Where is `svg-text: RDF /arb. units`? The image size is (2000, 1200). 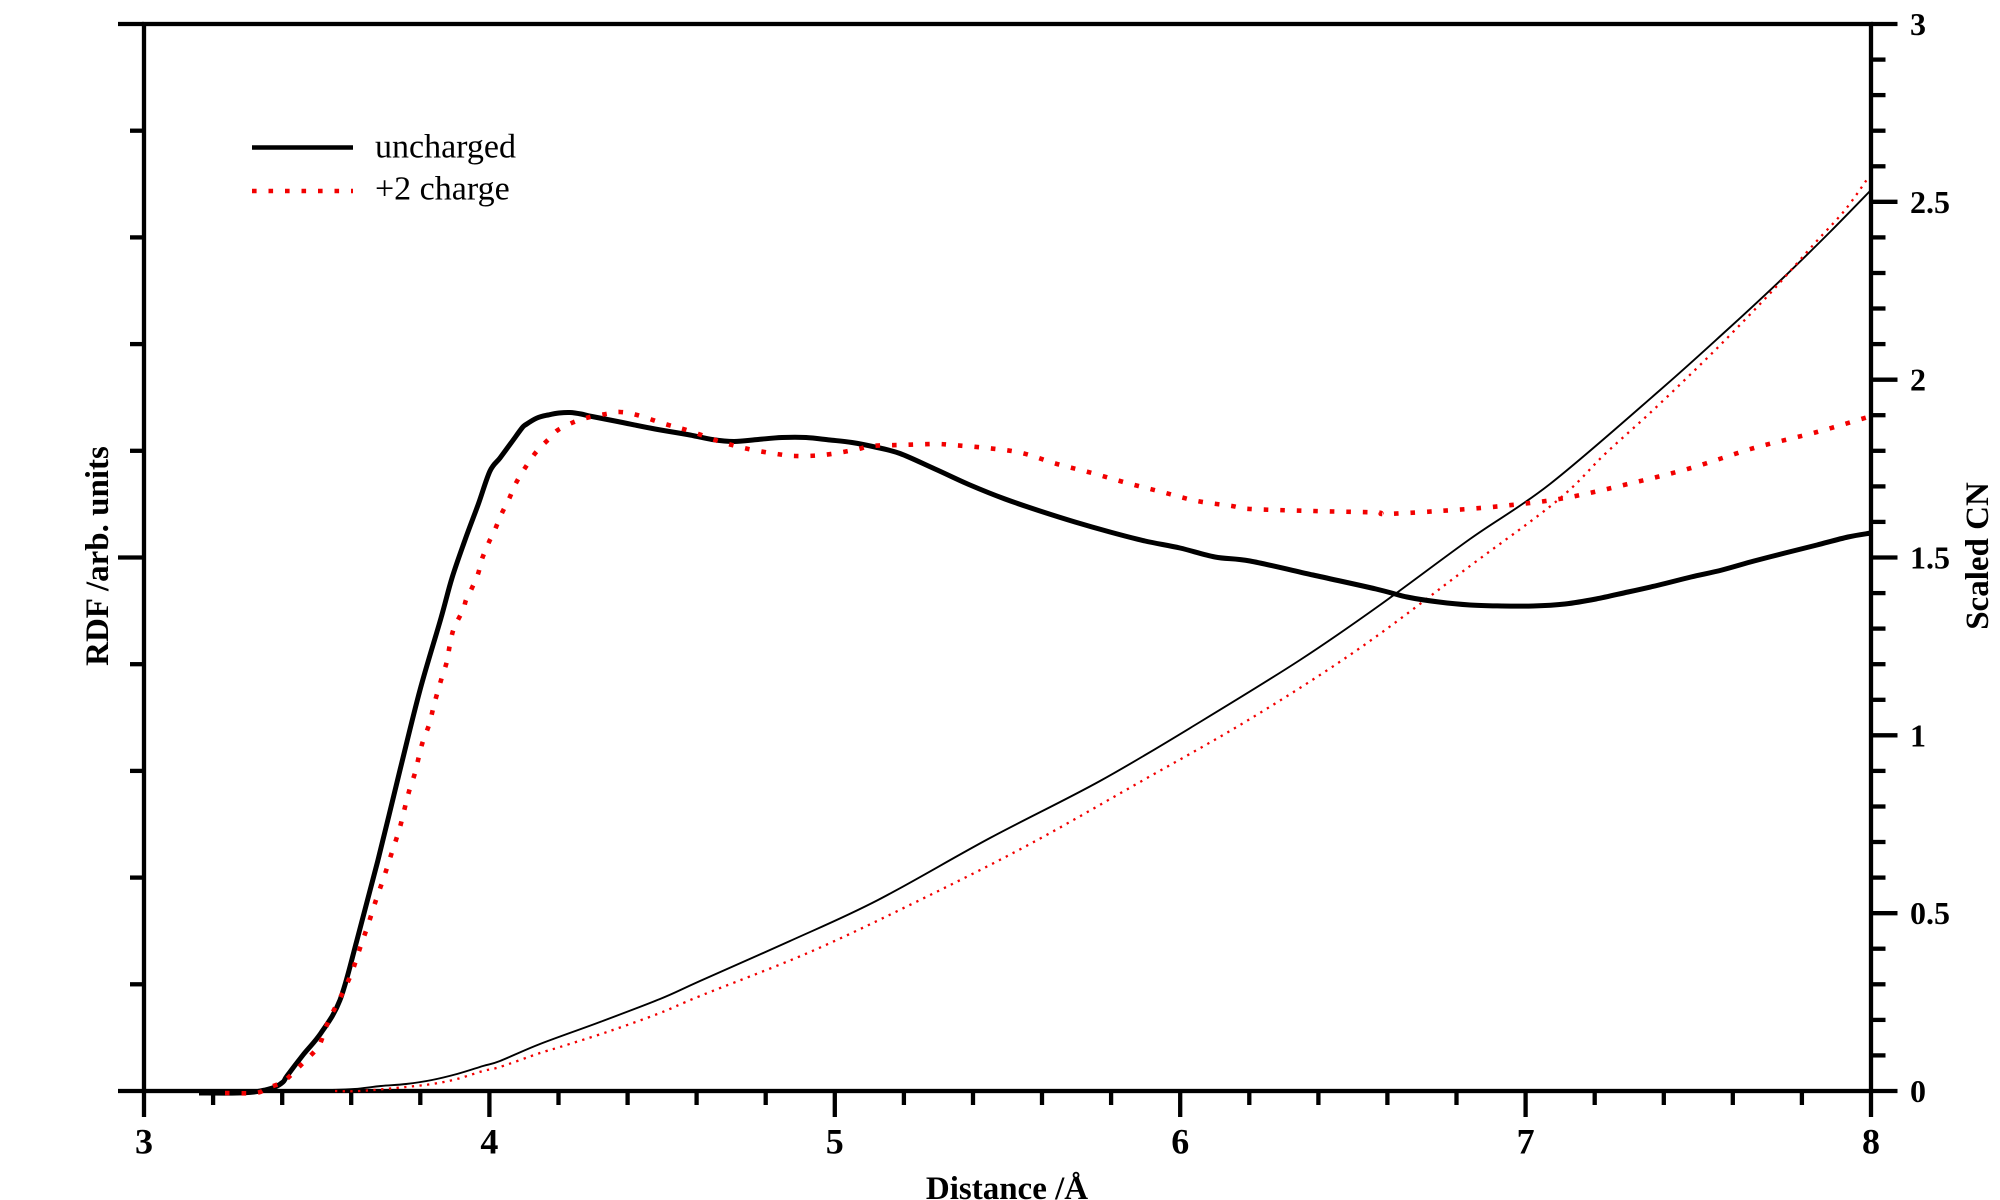 svg-text: RDF /arb. units is located at coordinates (98, 556).